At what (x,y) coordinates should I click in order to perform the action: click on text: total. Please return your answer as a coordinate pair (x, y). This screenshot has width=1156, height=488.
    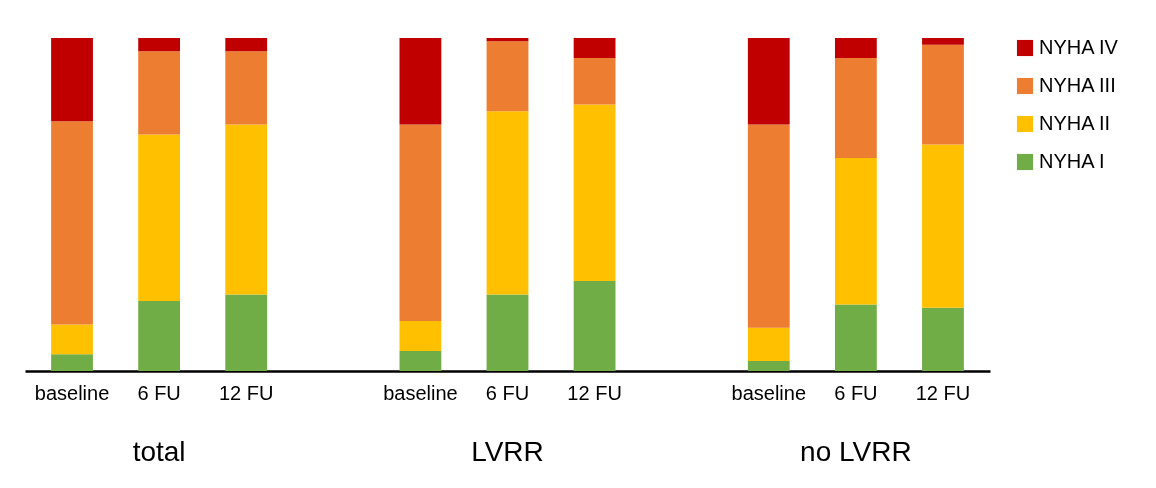
    Looking at the image, I should click on (159, 451).